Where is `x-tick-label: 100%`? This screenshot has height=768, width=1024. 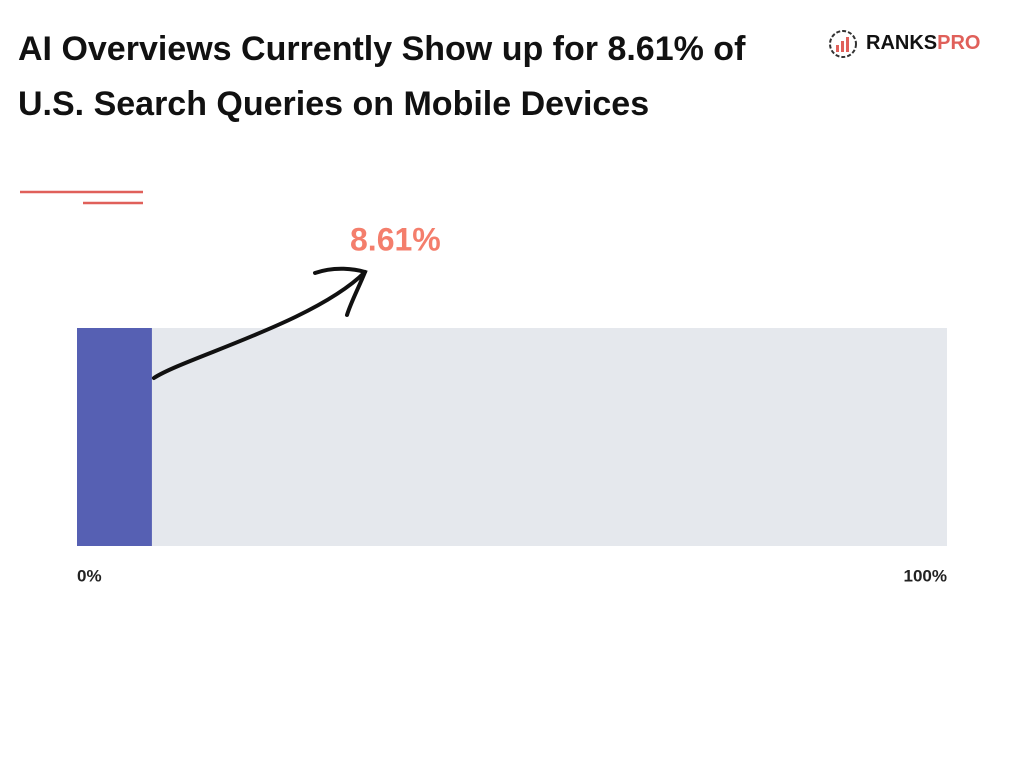
x-tick-label: 100% is located at coordinates (925, 575).